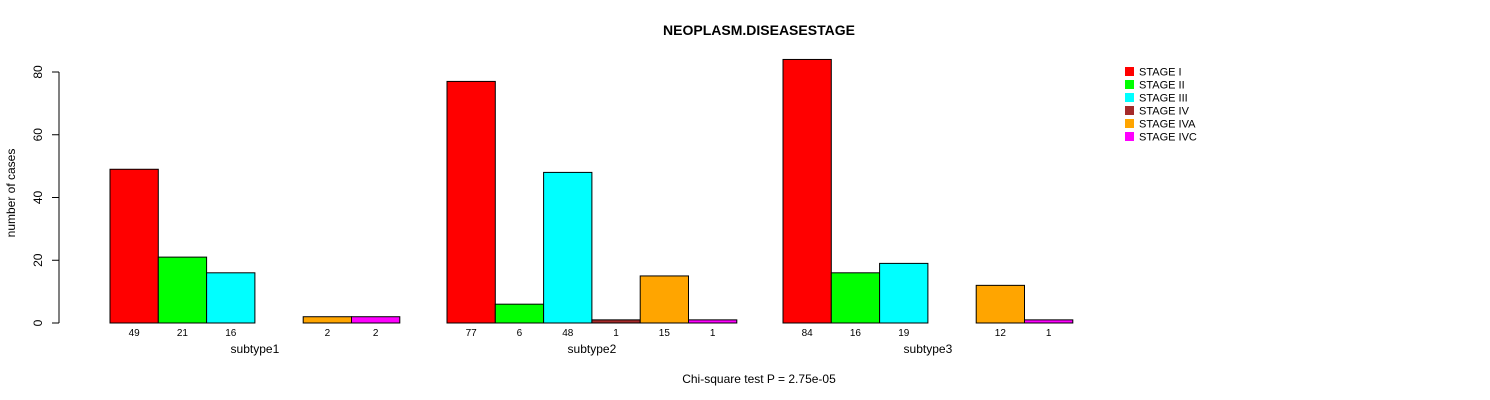 This screenshot has width=1490, height=400. What do you see at coordinates (616, 321) in the screenshot?
I see `bar-subtype2-stage-iv` at bounding box center [616, 321].